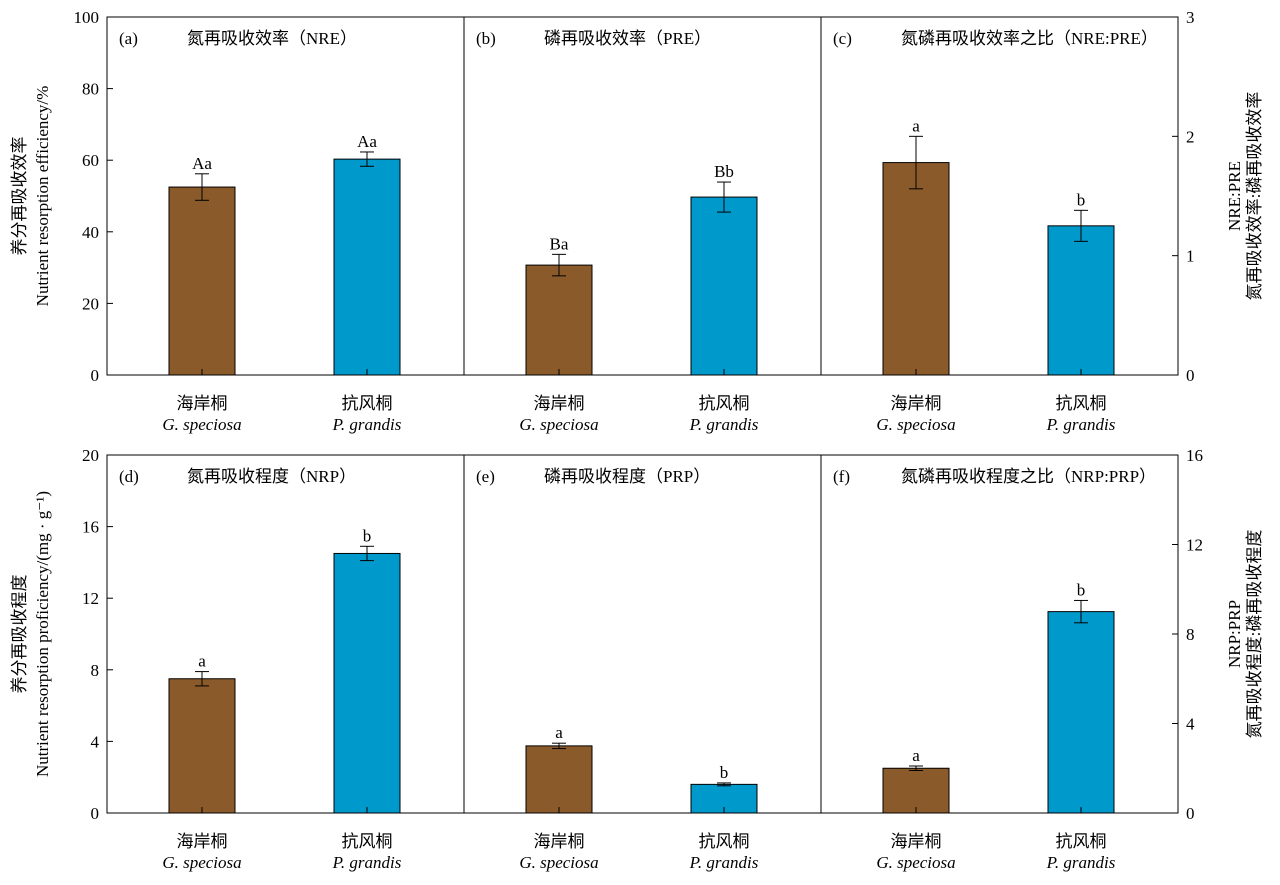 This screenshot has height=885, width=1280. I want to click on significance-letter: Ba, so click(559, 243).